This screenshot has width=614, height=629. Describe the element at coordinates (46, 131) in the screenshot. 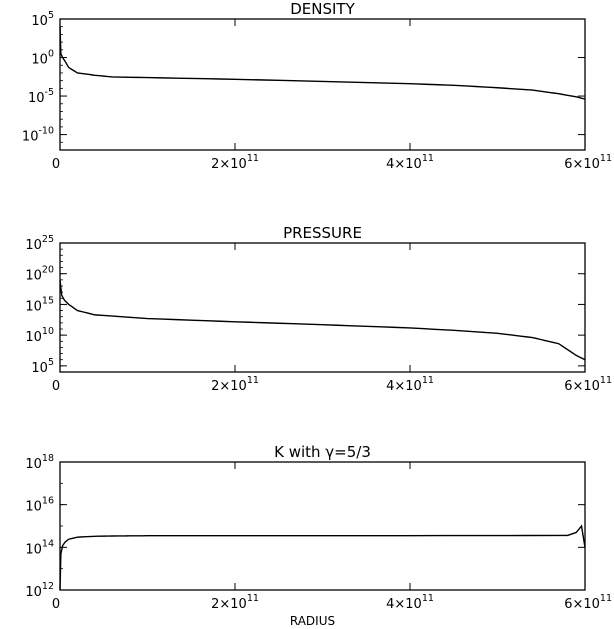

I see `y-tick-label-exponent: -10` at that location.